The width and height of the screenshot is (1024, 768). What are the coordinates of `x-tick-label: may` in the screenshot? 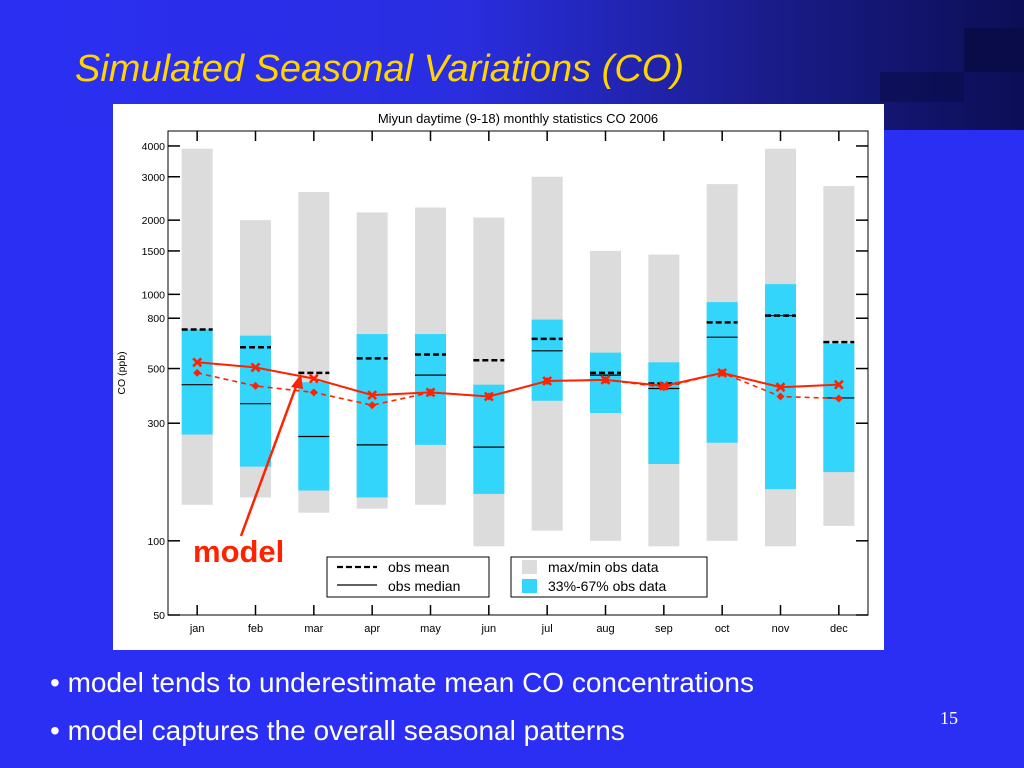 It's located at (430, 629).